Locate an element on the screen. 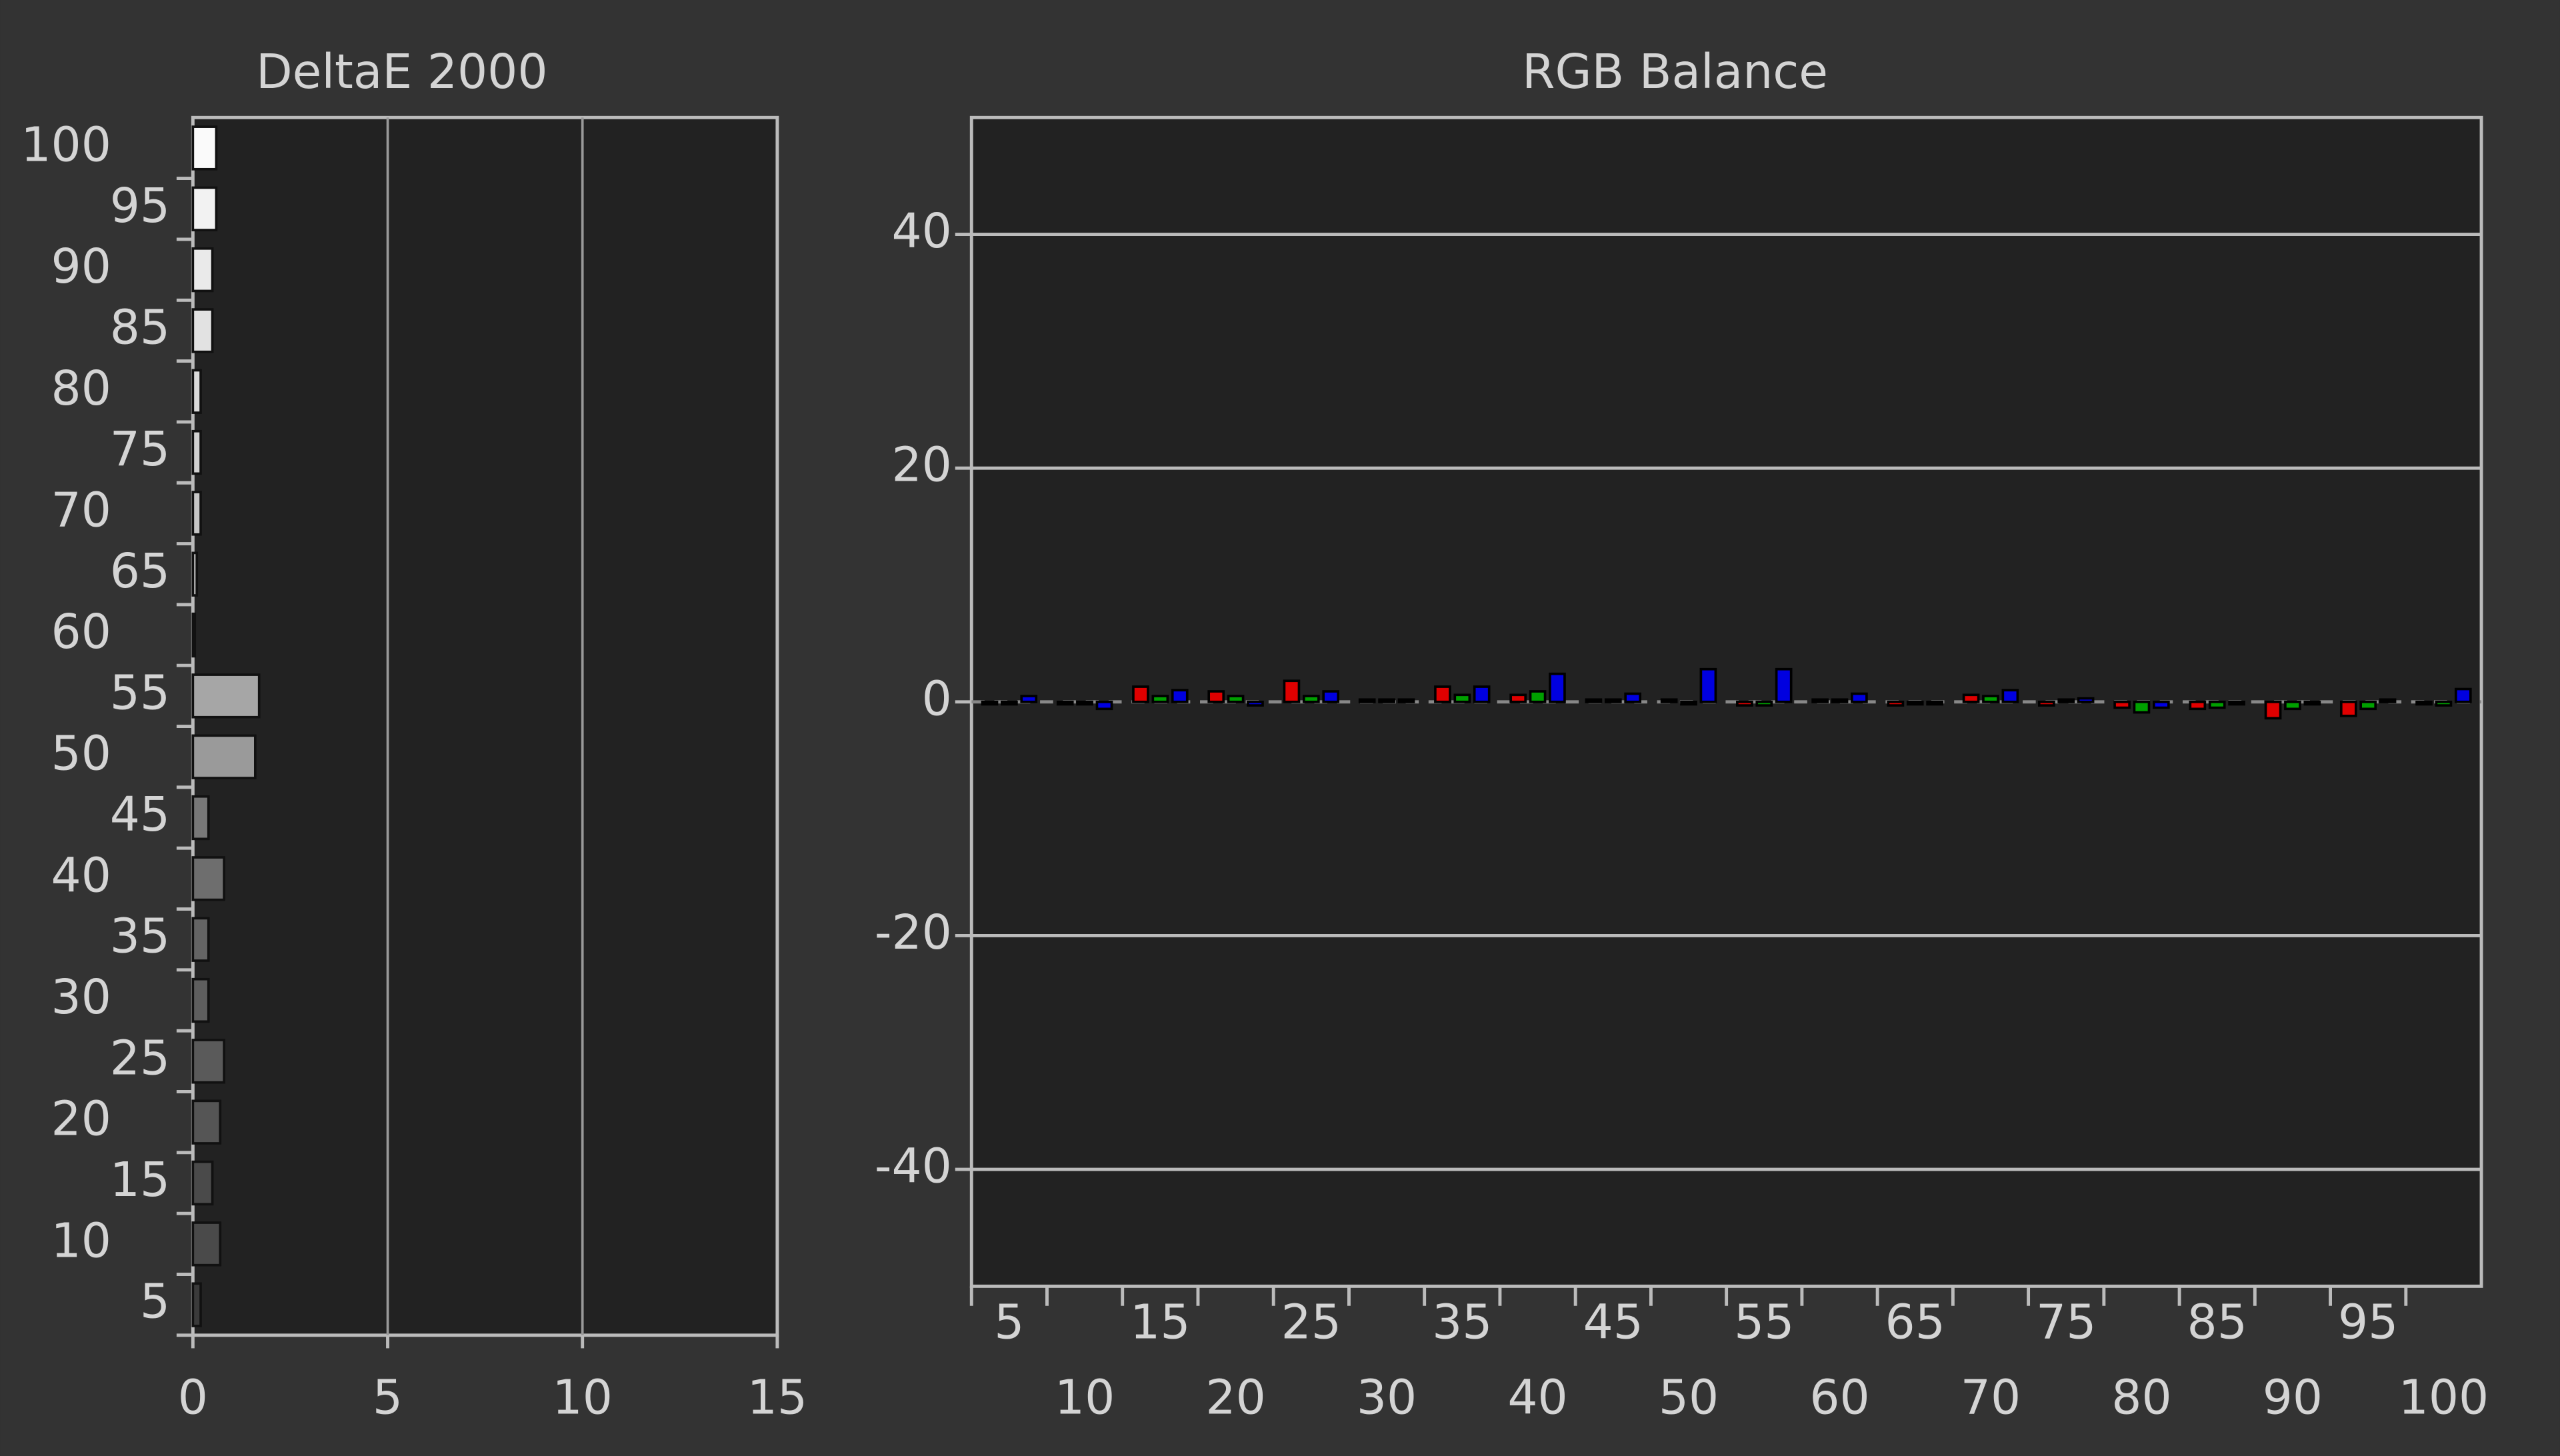 This screenshot has width=2560, height=1456. y-tick-label: -40 is located at coordinates (913, 1166).